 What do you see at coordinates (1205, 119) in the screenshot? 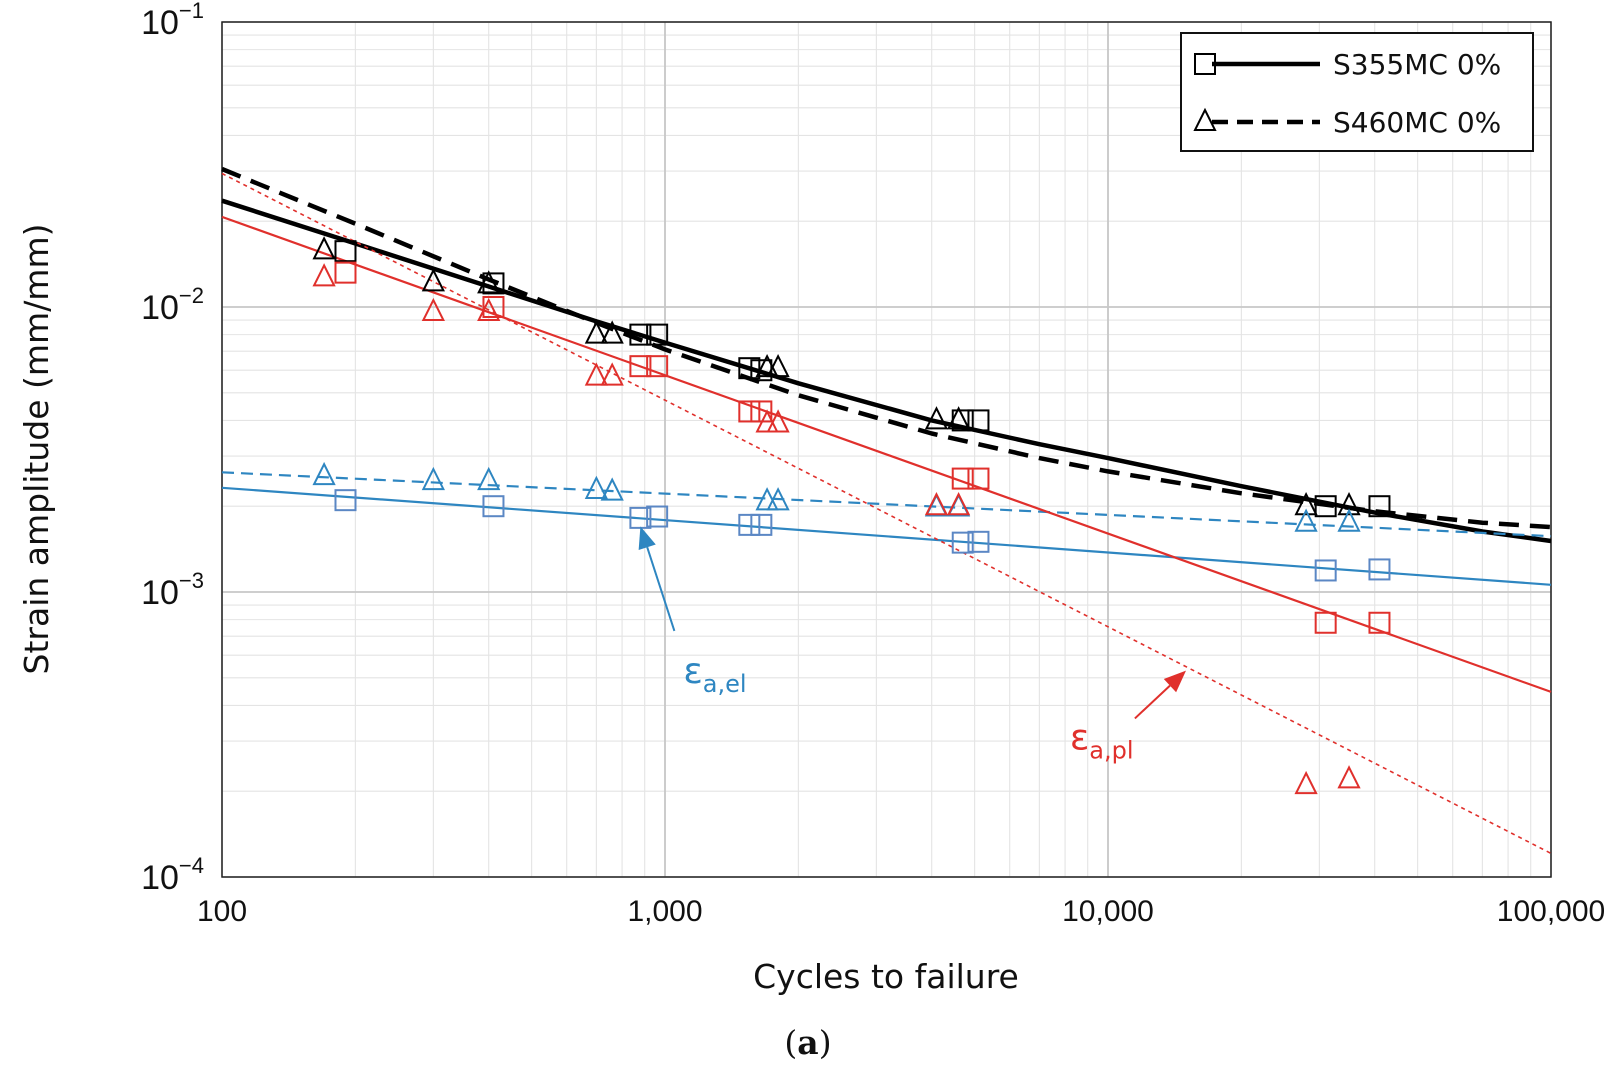
I see `legend-marker-triangle` at bounding box center [1205, 119].